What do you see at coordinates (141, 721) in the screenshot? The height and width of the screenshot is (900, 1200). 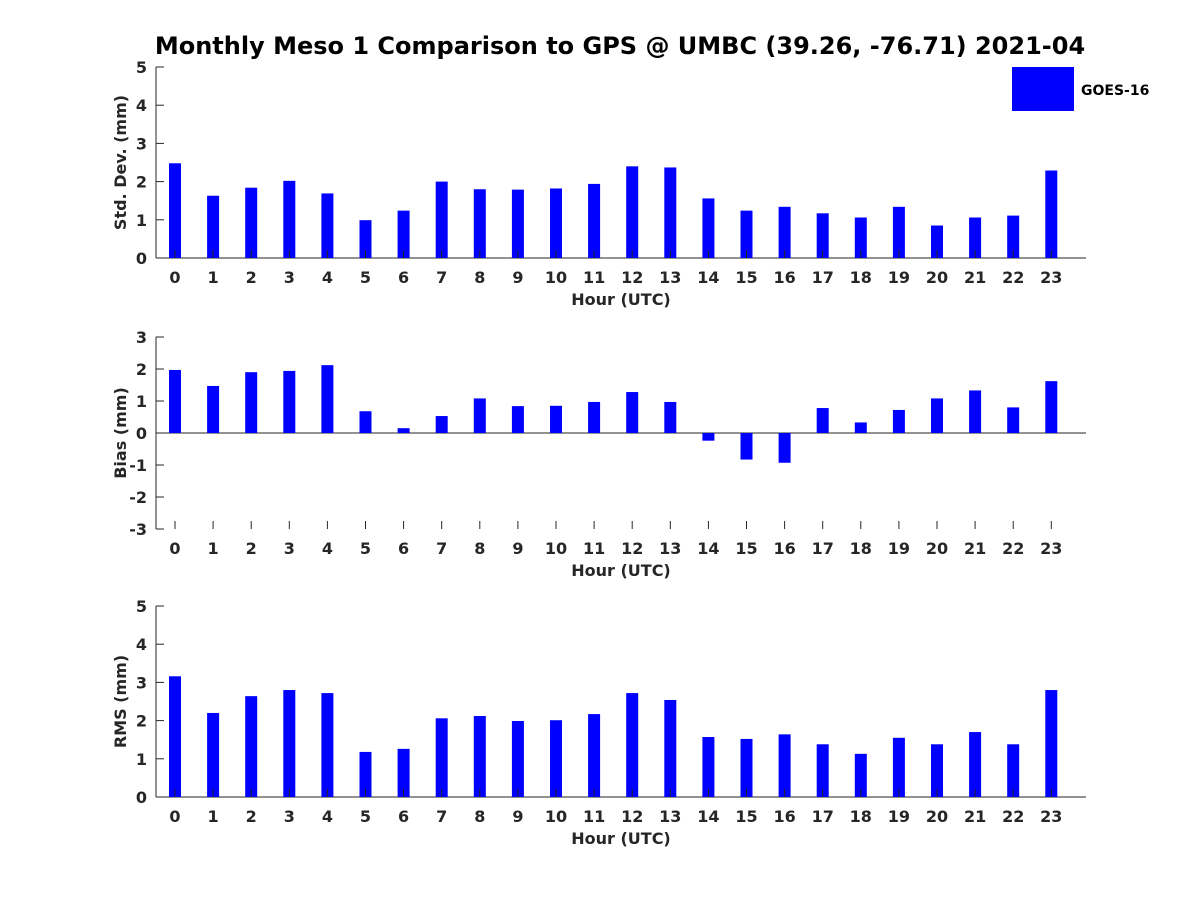 I see `rms-y-tick-label: 2` at bounding box center [141, 721].